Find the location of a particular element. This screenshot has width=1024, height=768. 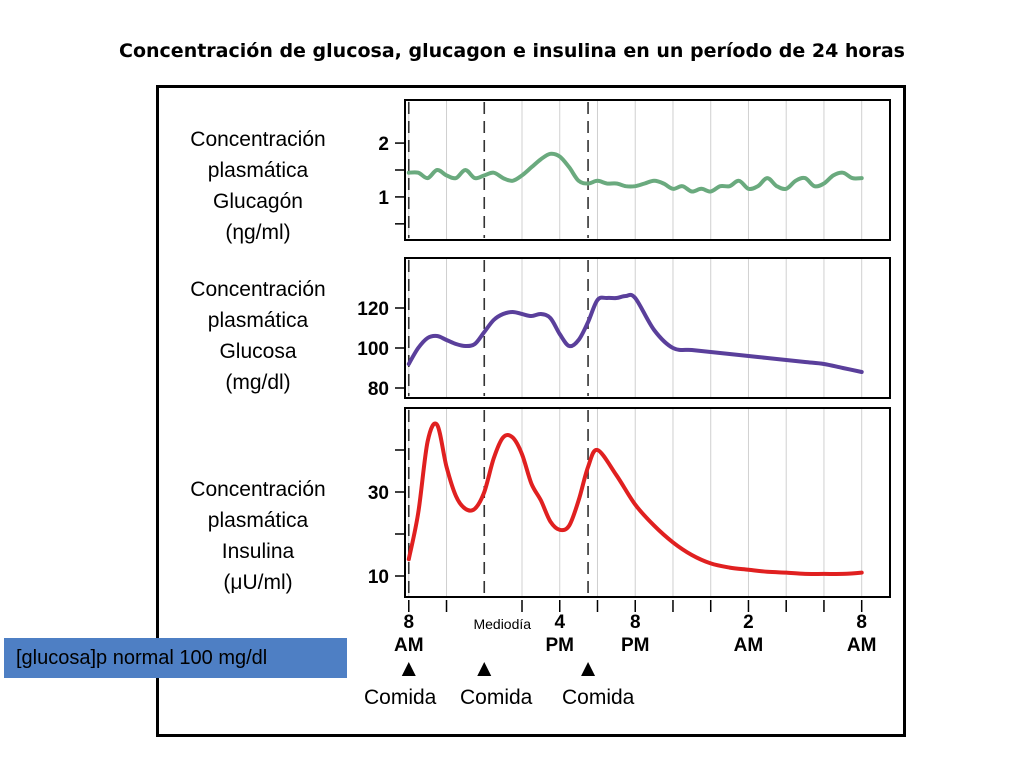

glucose-label-line: Concentración is located at coordinates (258, 289).